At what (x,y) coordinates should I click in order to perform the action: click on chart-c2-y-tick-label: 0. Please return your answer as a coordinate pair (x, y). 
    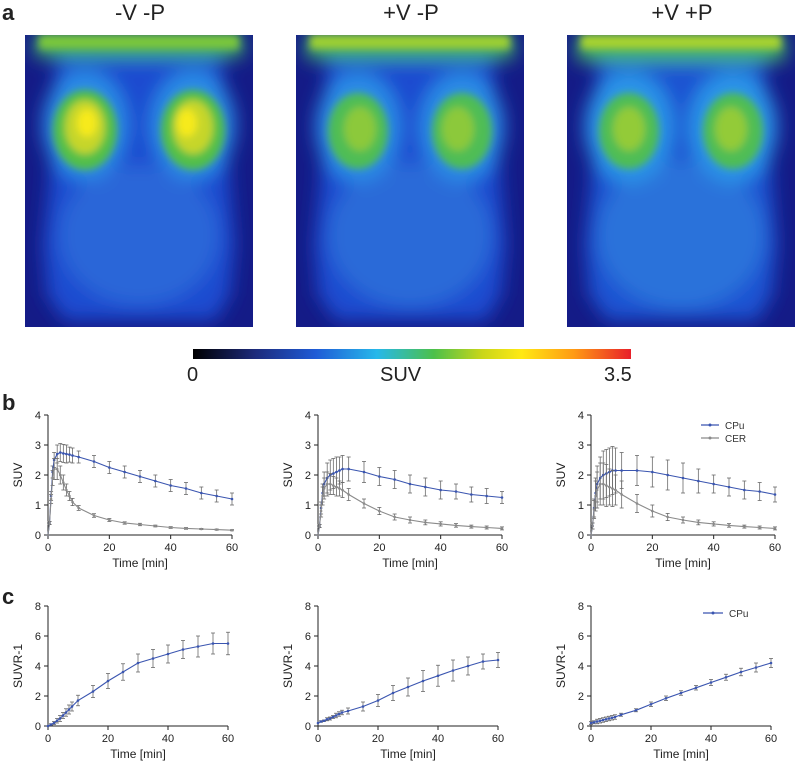
    Looking at the image, I should click on (308, 727).